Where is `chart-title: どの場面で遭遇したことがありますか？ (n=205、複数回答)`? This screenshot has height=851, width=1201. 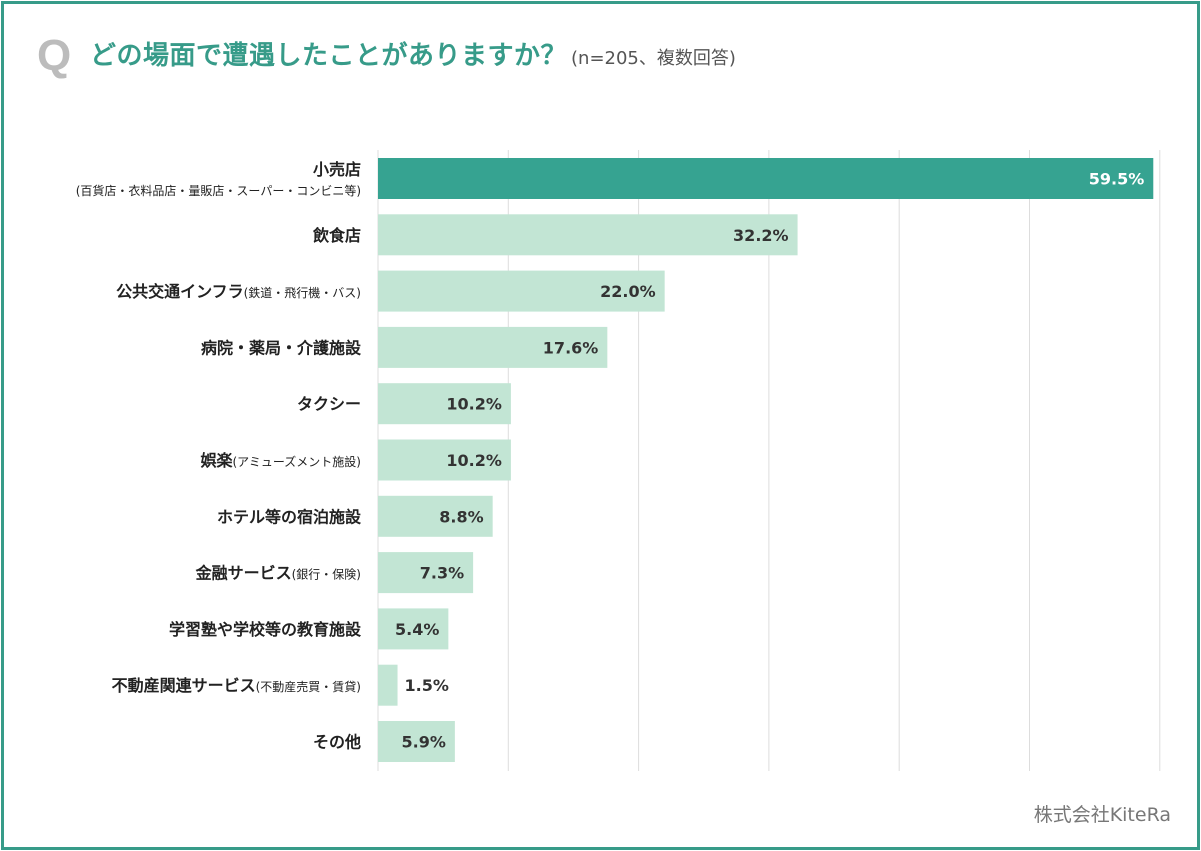 chart-title: どの場面で遭遇したことがありますか？ (n=205、複数回答) is located at coordinates (413, 56).